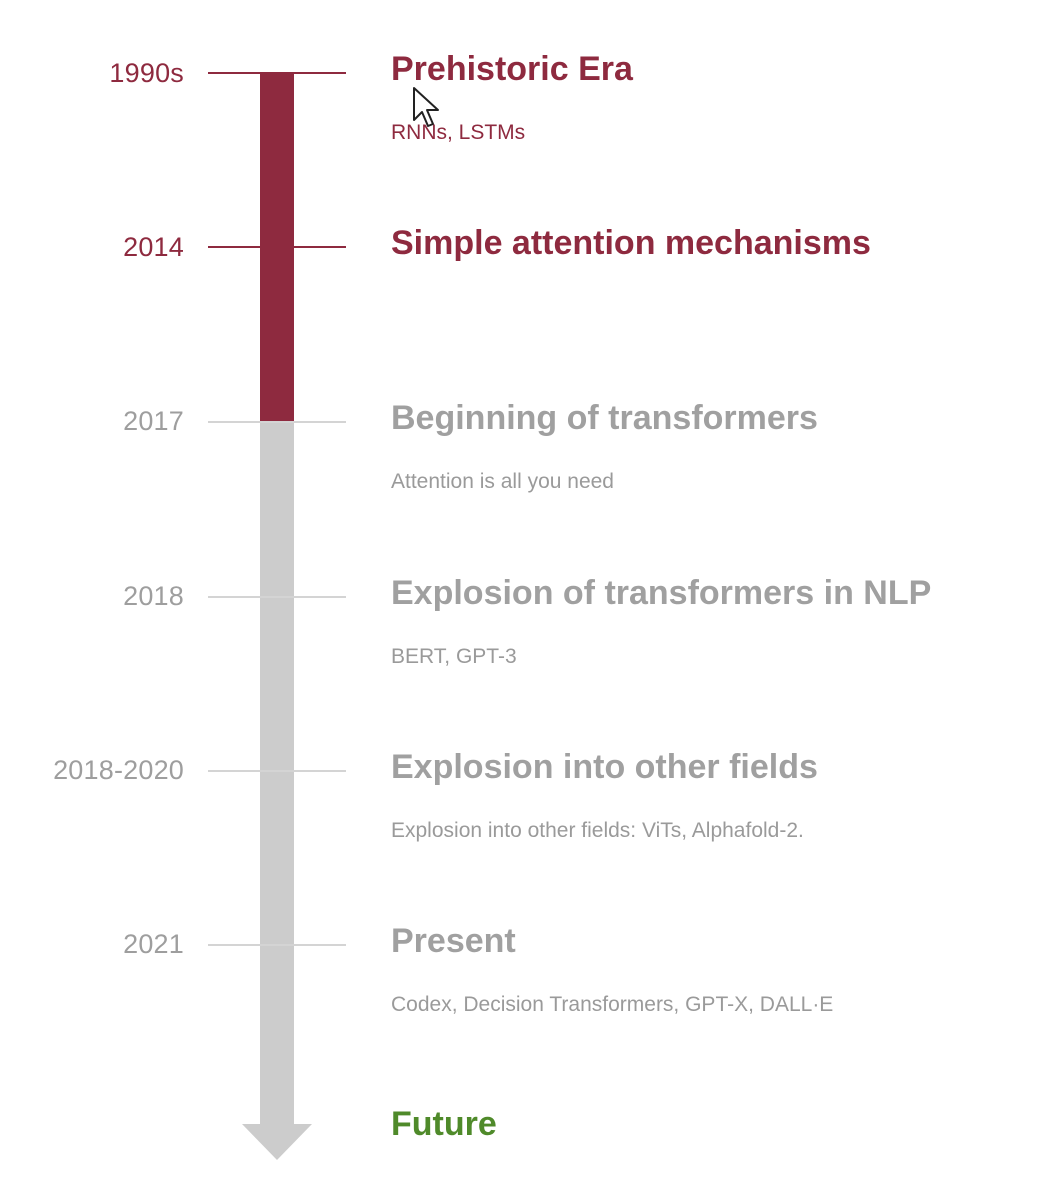 The height and width of the screenshot is (1200, 1044). Describe the element at coordinates (453, 941) in the screenshot. I see `era-title-present: Present` at that location.